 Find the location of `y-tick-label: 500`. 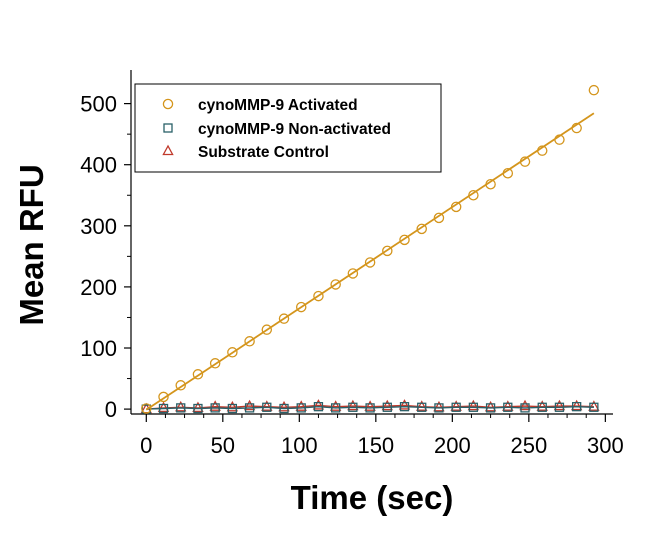

y-tick-label: 500 is located at coordinates (98, 104).